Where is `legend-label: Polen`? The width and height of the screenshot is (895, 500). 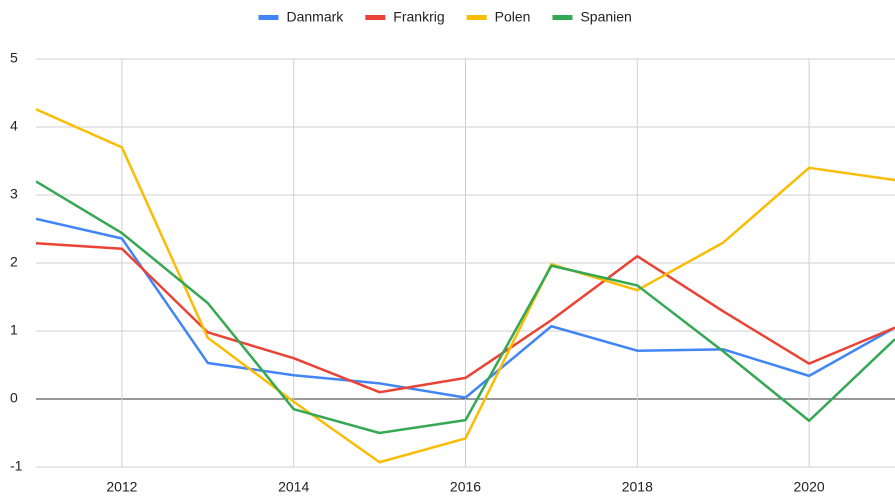 legend-label: Polen is located at coordinates (513, 17).